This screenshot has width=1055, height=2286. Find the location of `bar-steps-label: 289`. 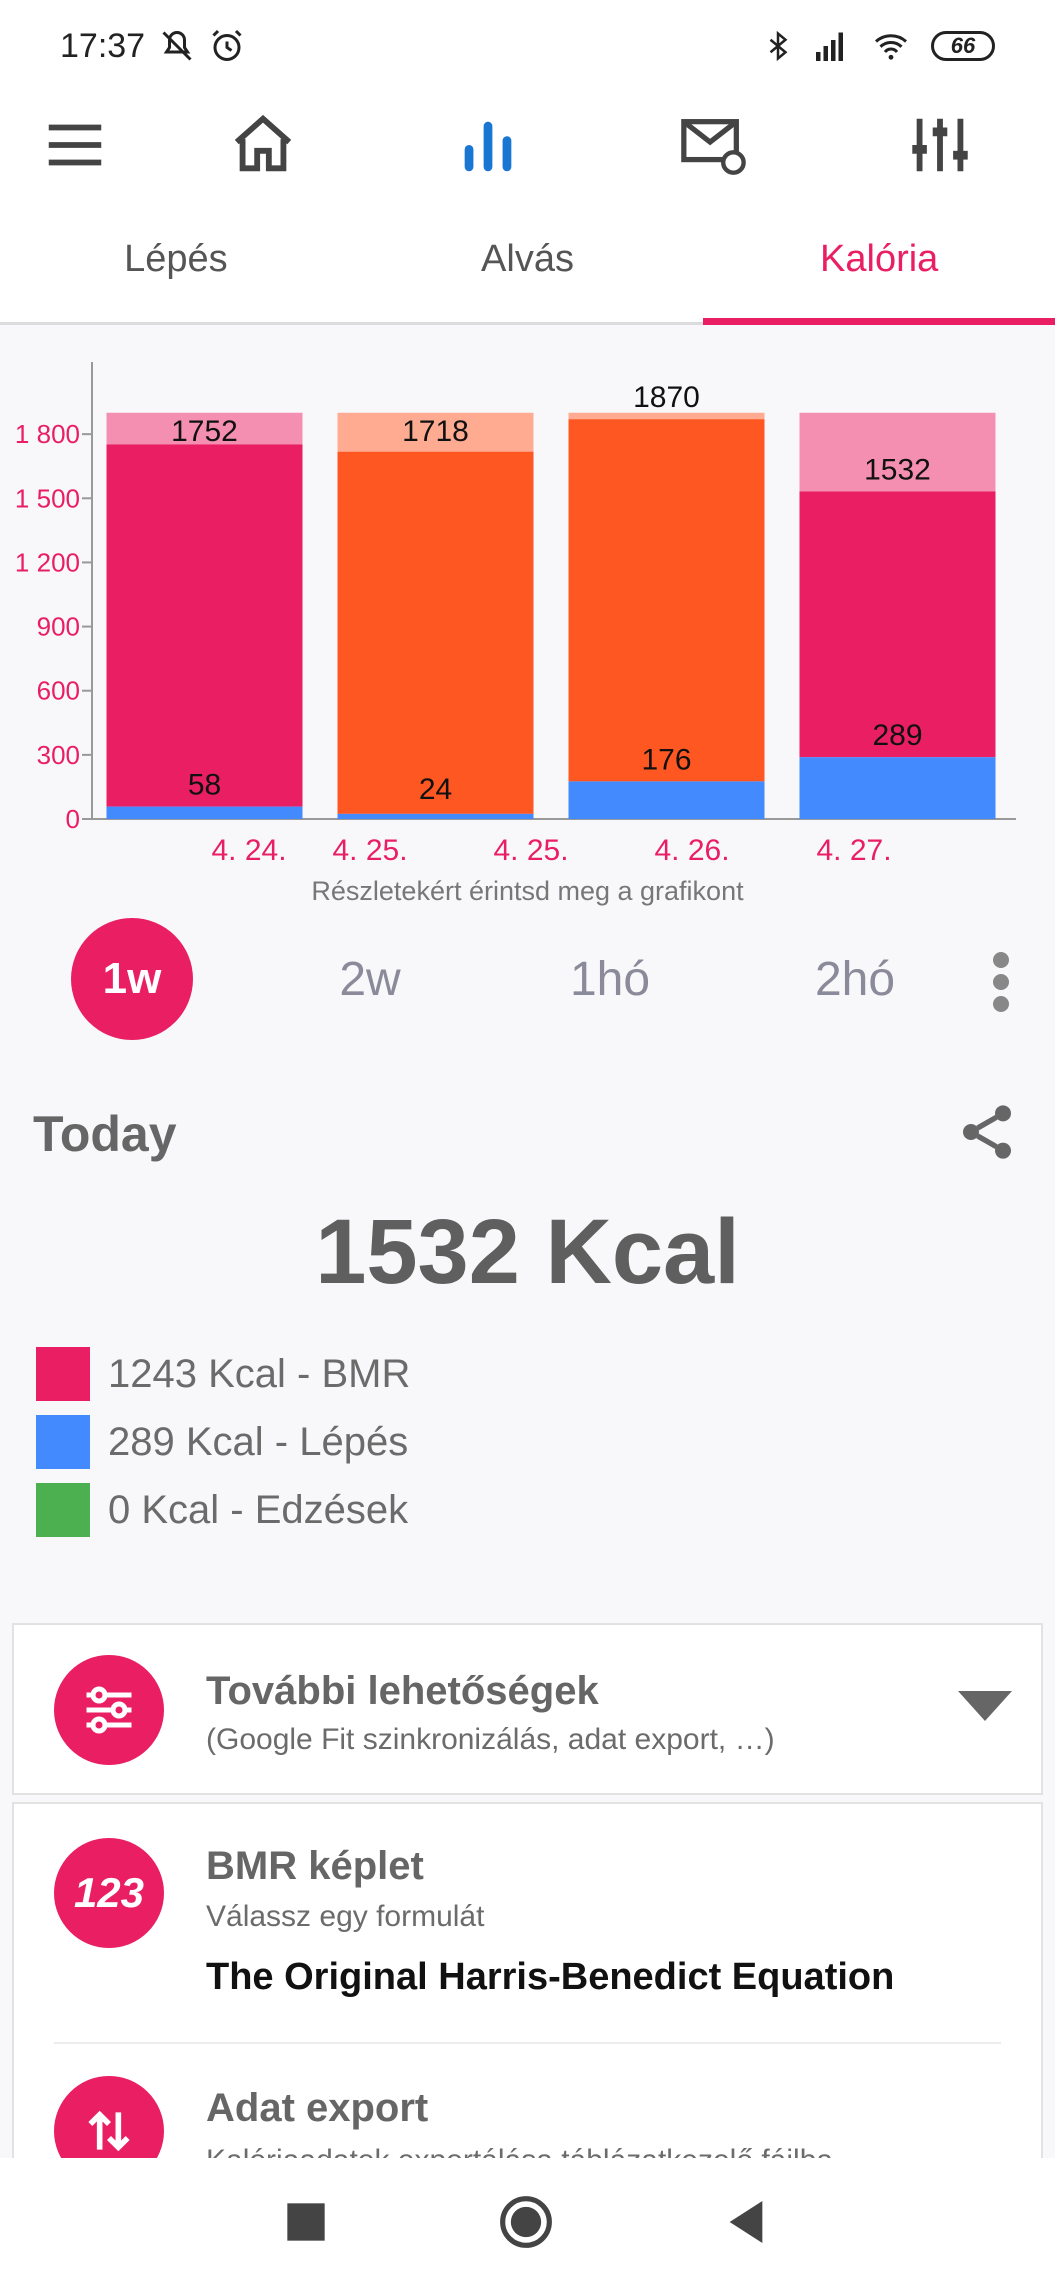

bar-steps-label: 289 is located at coordinates (897, 735).